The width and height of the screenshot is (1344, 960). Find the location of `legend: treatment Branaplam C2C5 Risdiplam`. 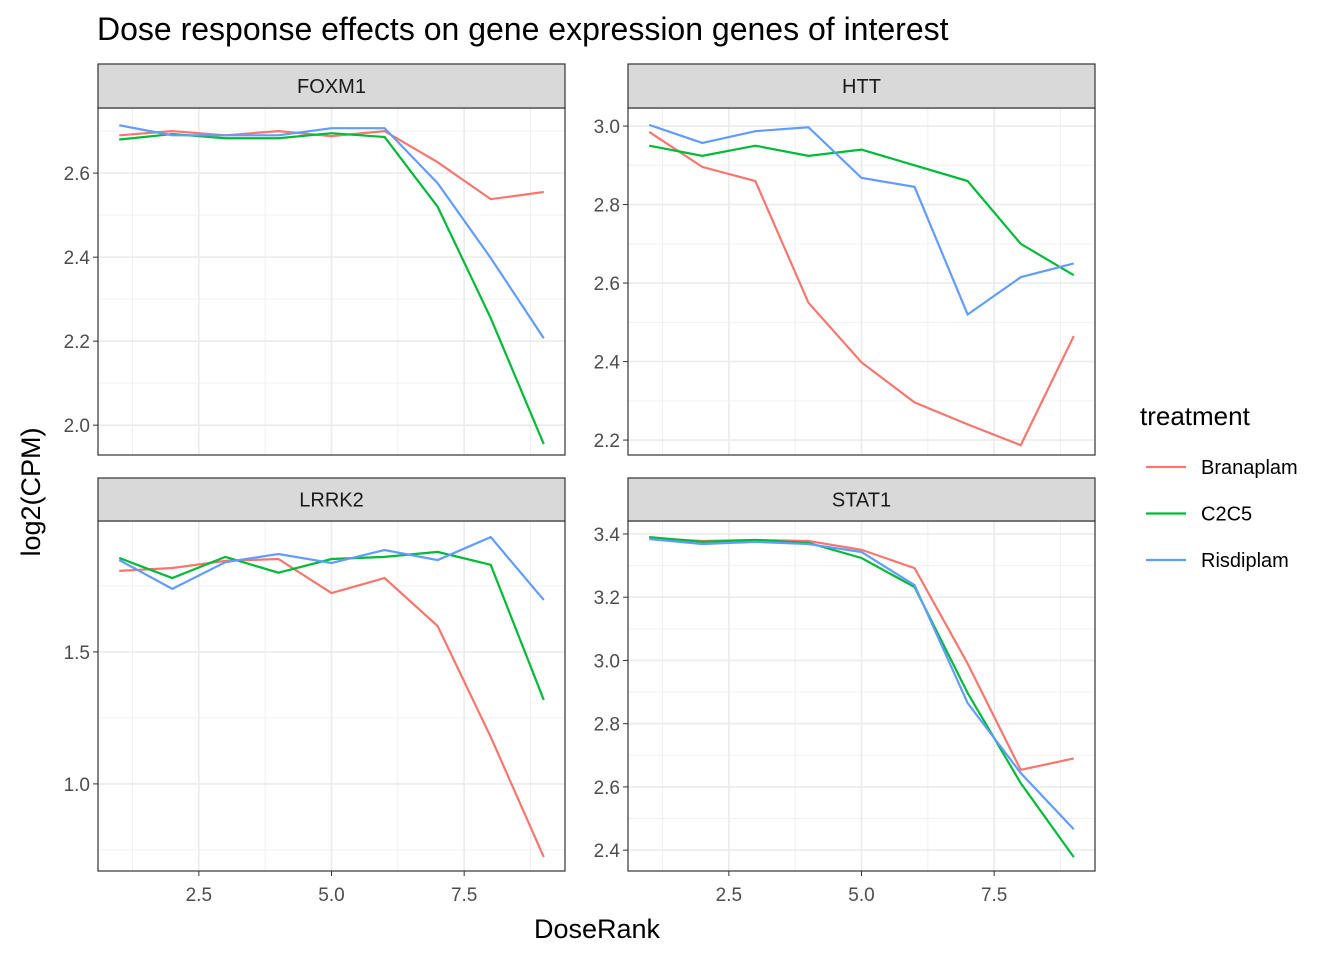

legend: treatment Branaplam C2C5 Risdiplam is located at coordinates (1219, 486).